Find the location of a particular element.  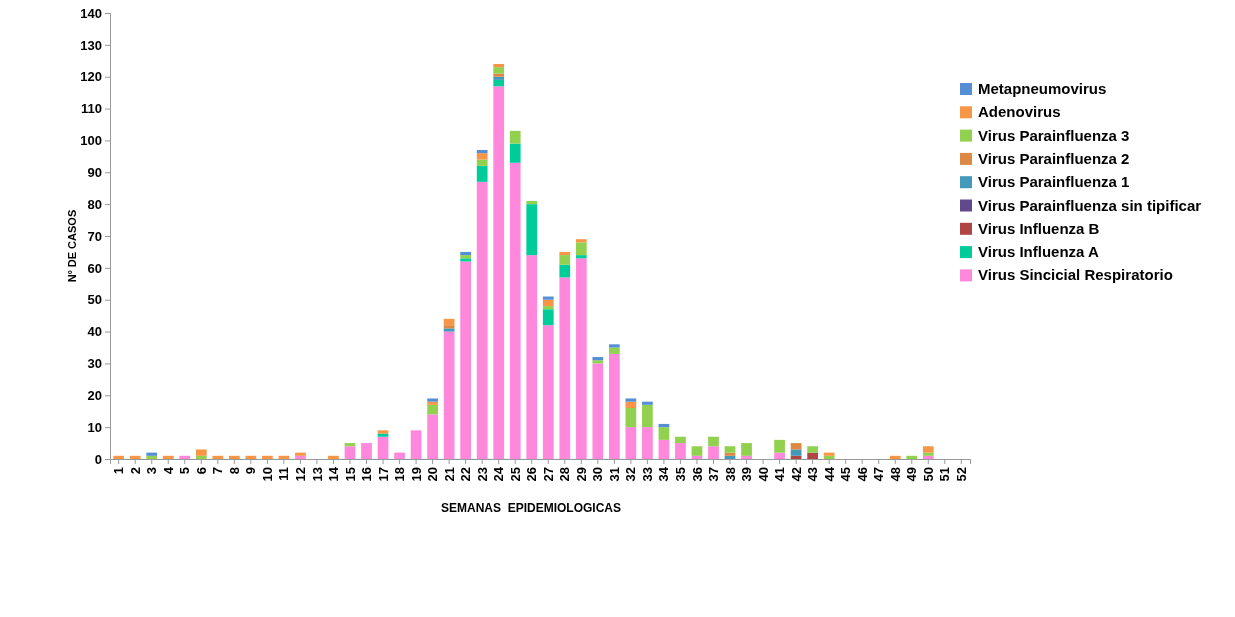

y-tick-label: 80 is located at coordinates (94, 204).